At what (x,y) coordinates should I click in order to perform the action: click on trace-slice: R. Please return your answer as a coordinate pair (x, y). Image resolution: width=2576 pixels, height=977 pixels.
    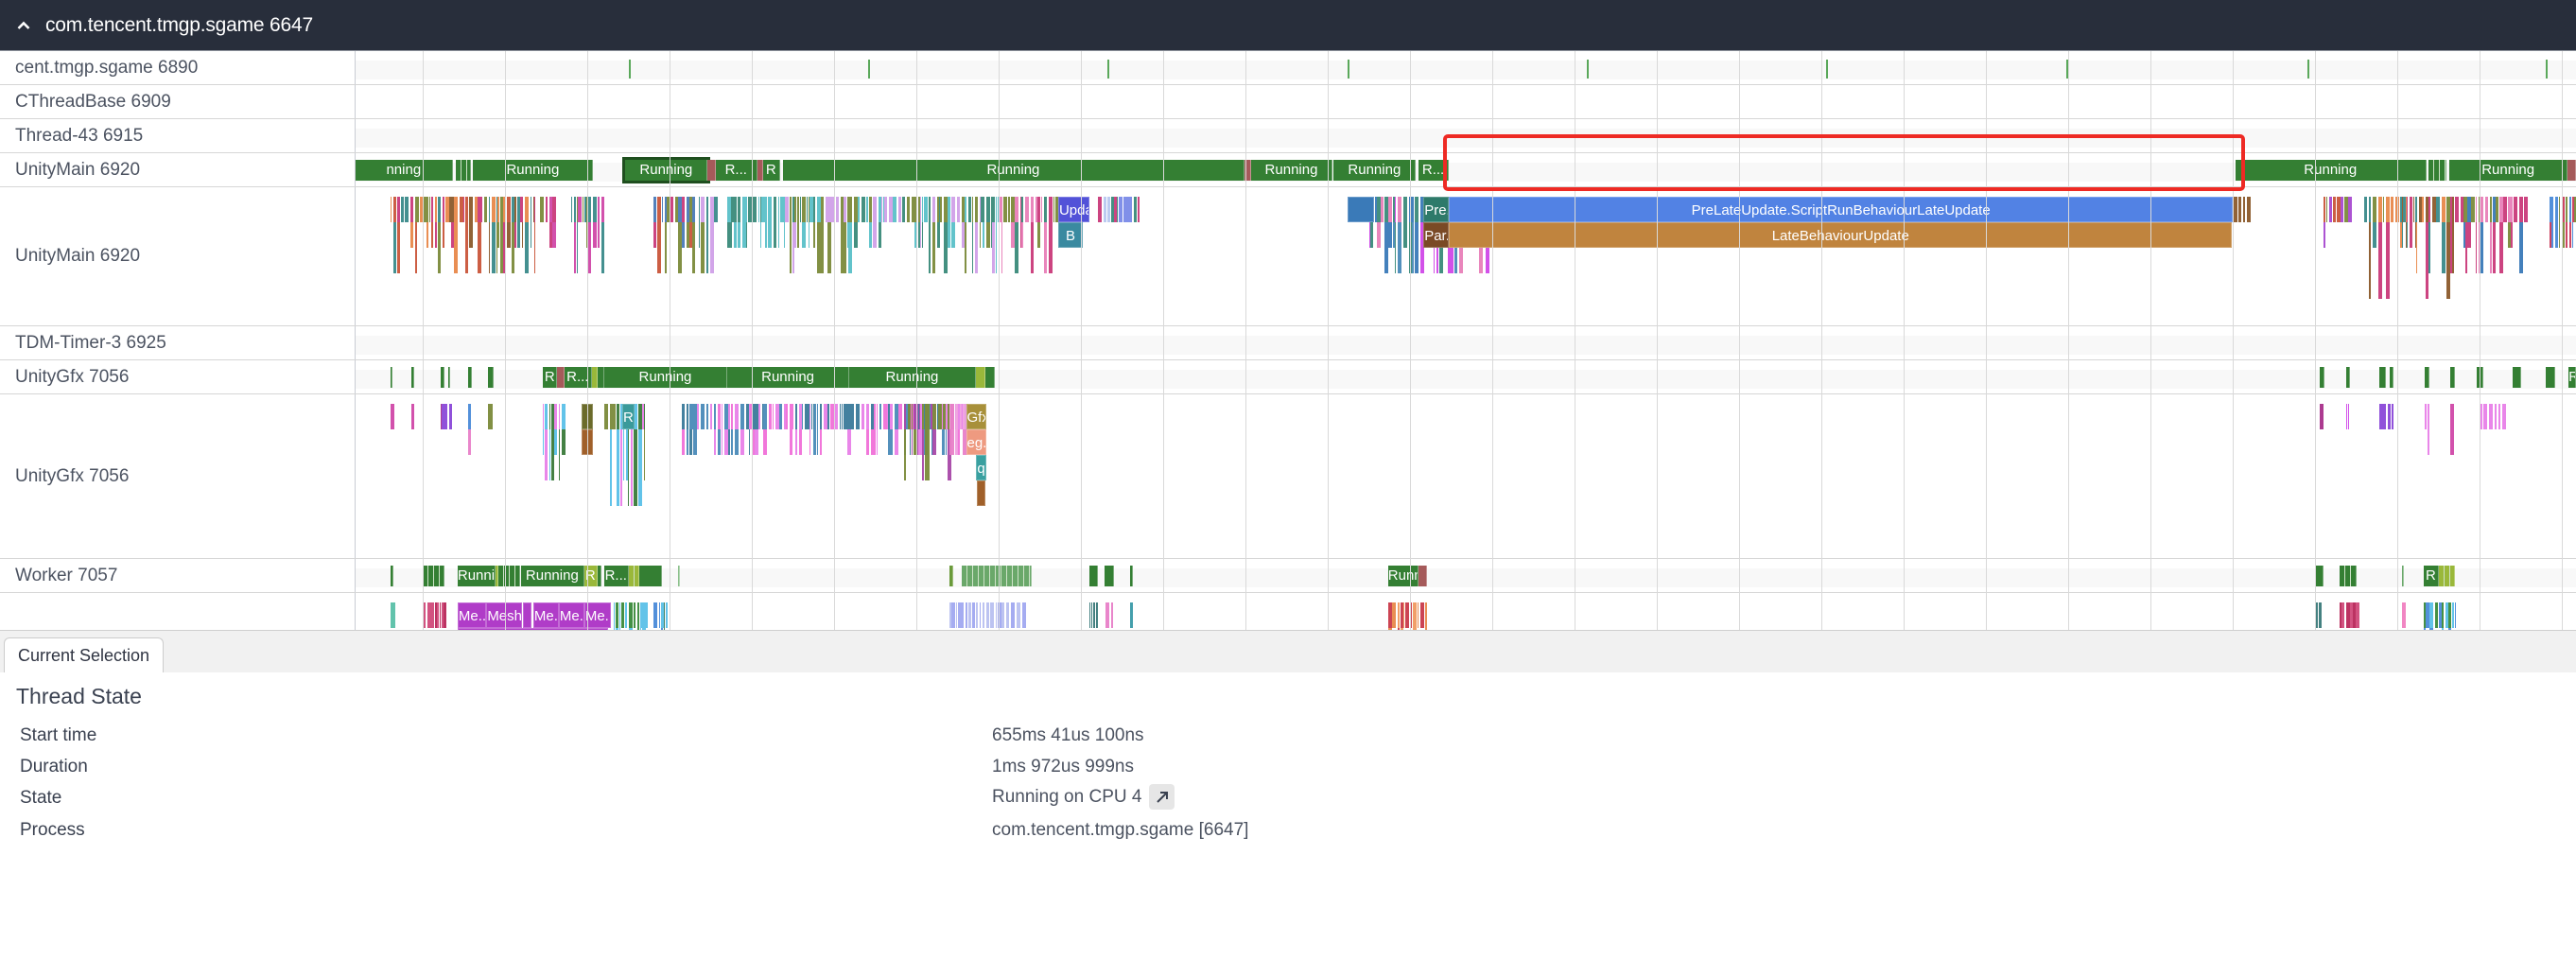
    Looking at the image, I should click on (628, 416).